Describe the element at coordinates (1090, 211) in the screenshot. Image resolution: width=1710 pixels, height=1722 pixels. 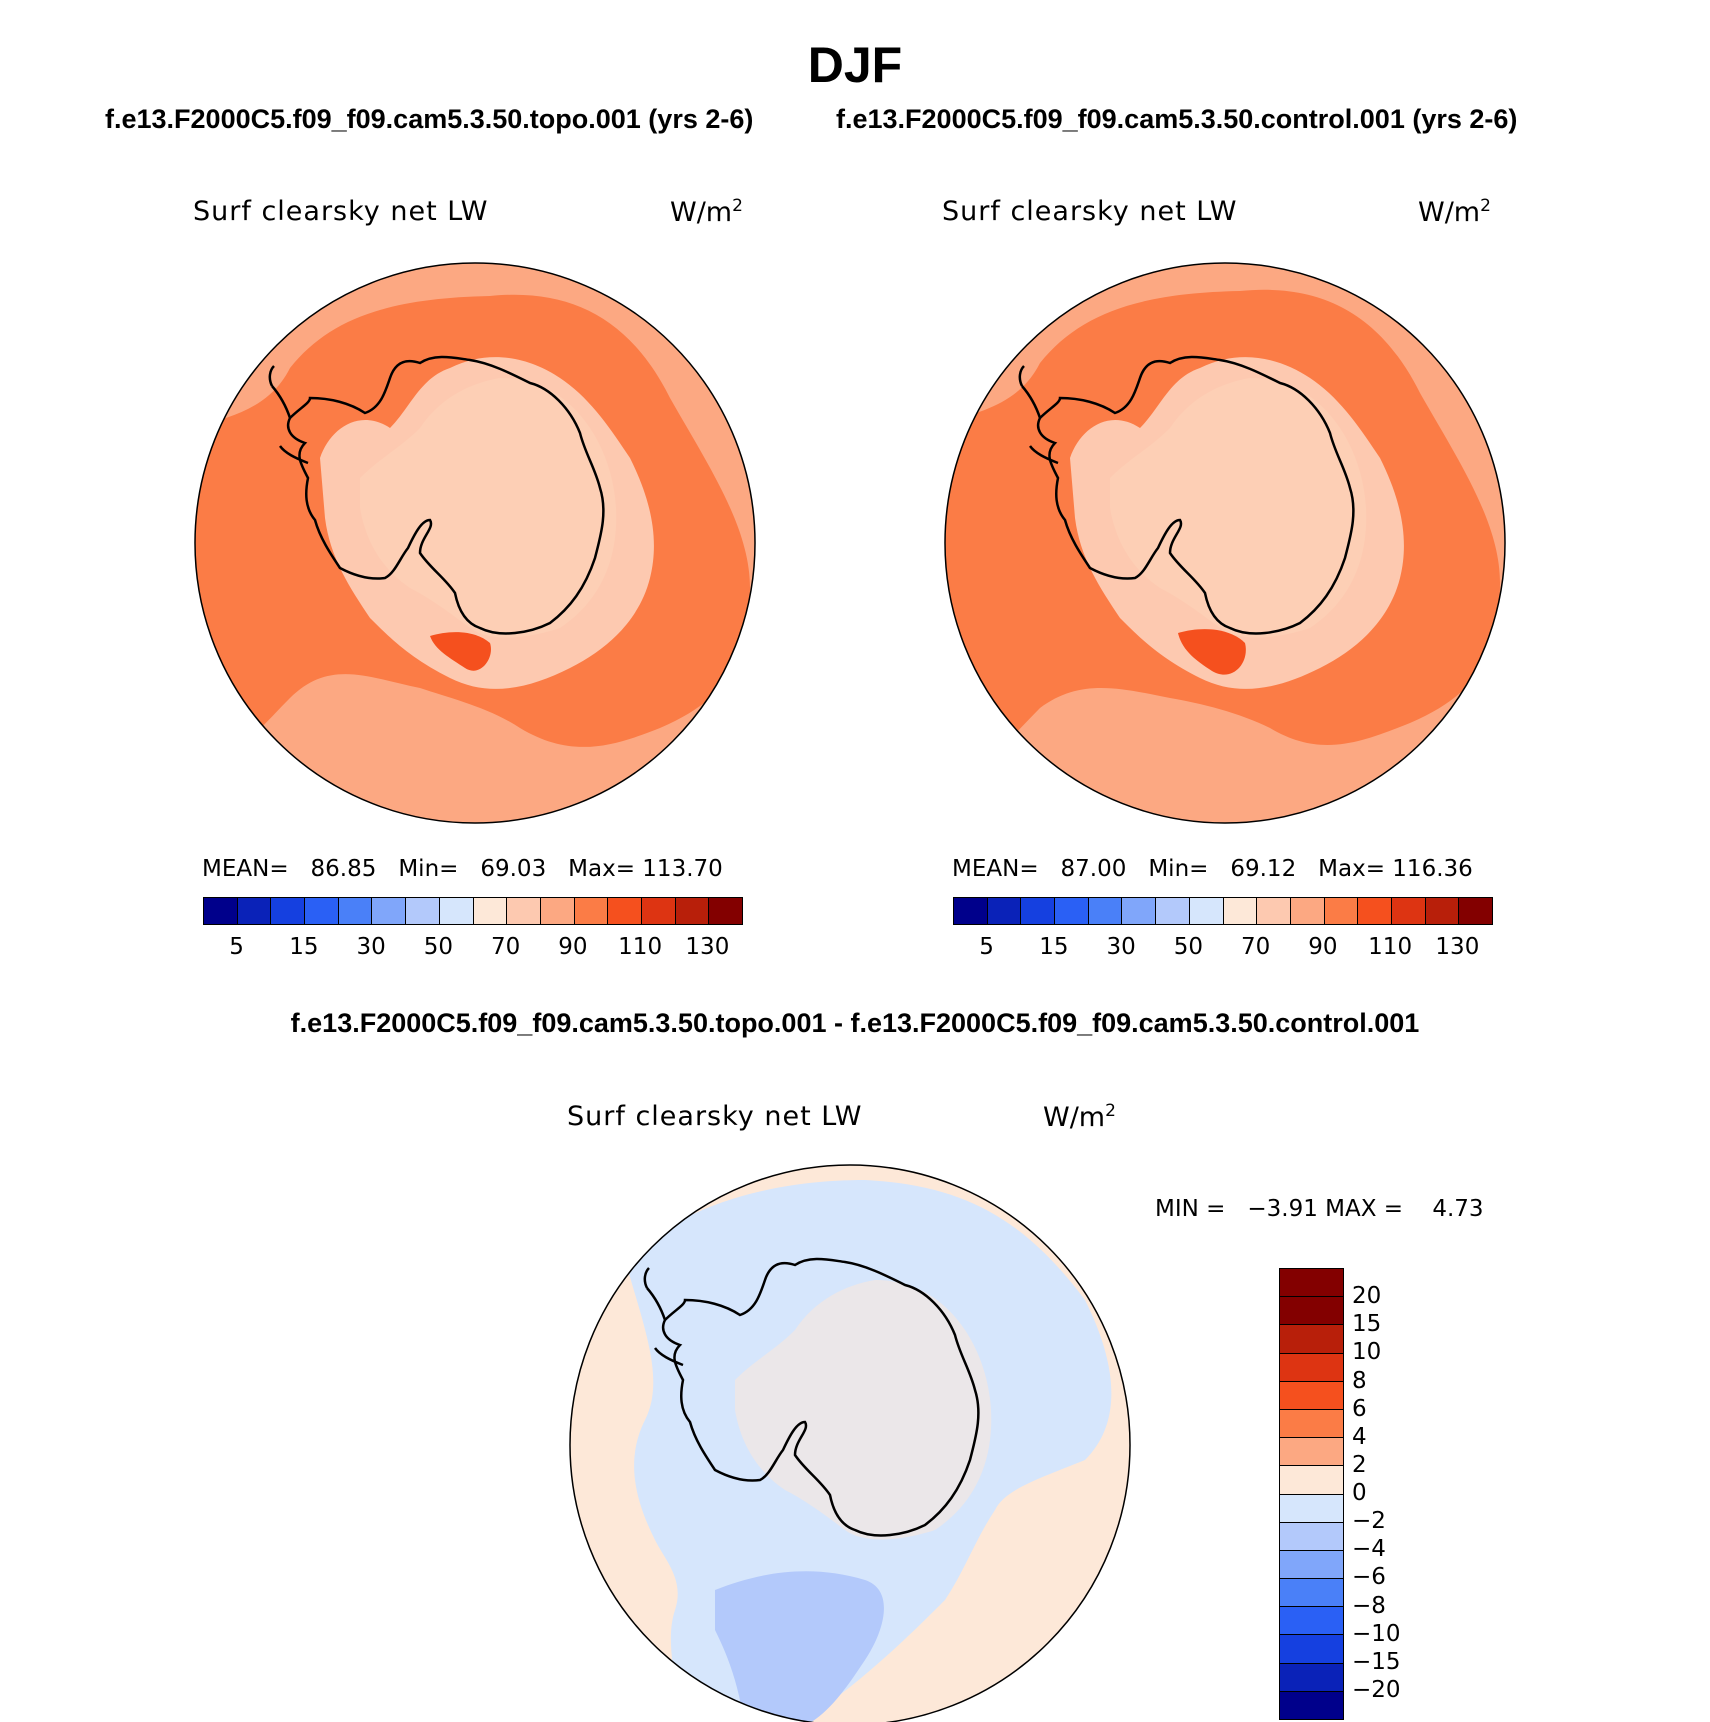
I see `control-variable-name: Surf clearsky net LW` at that location.